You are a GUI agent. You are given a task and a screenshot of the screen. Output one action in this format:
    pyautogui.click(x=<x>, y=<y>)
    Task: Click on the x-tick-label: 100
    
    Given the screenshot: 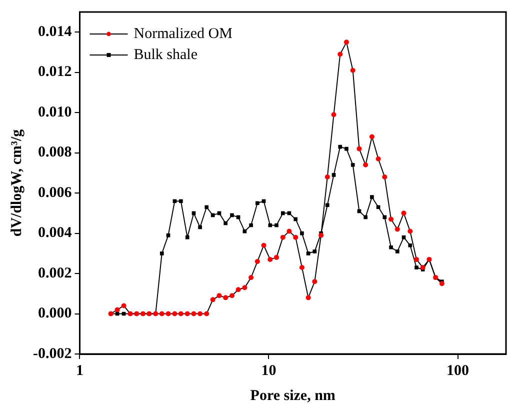 What is the action you would take?
    pyautogui.click(x=458, y=370)
    